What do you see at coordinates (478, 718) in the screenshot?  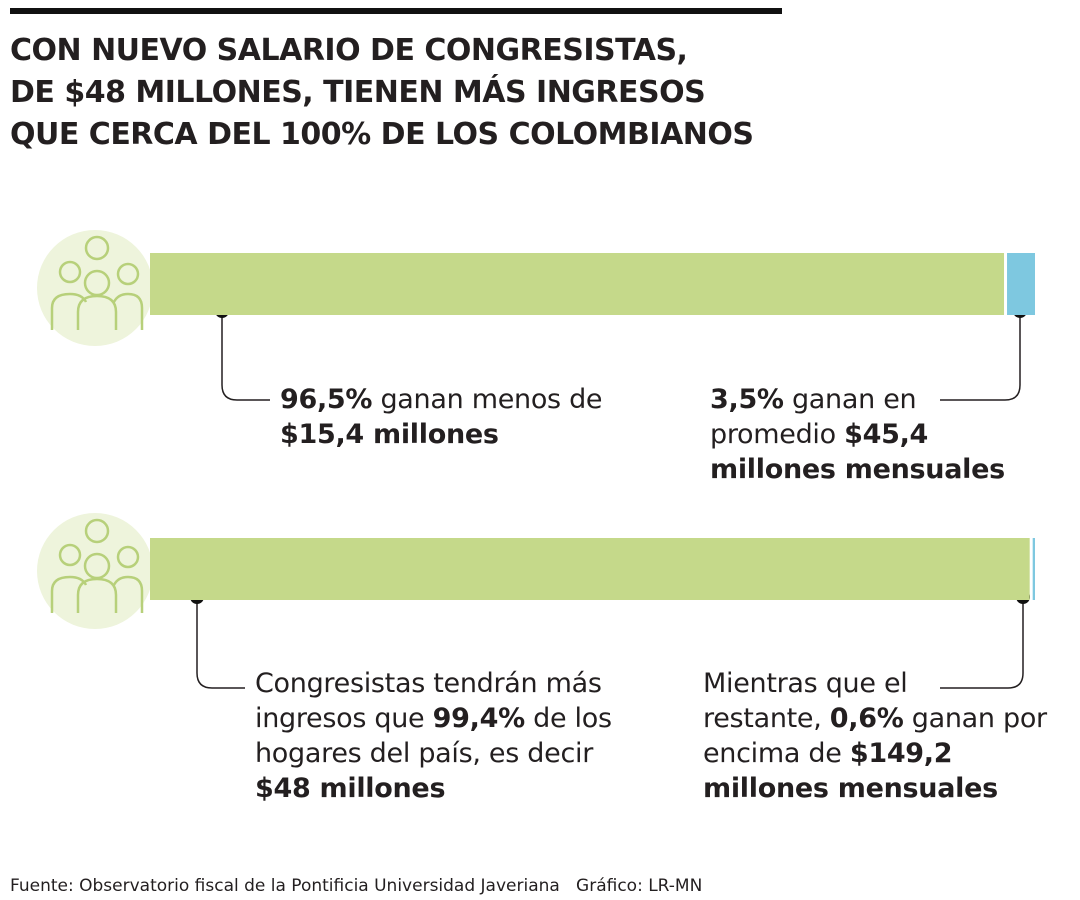 I see `annotation-text: 99,4%` at bounding box center [478, 718].